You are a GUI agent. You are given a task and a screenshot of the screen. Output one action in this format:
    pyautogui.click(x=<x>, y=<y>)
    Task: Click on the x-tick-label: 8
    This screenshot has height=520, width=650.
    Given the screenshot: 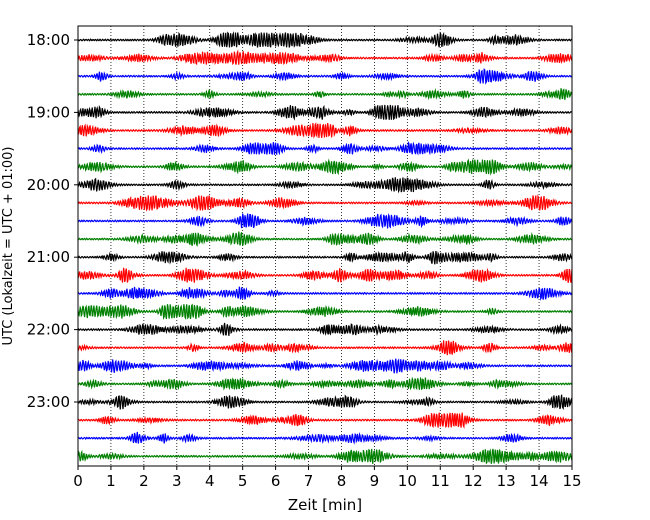 What is the action you would take?
    pyautogui.click(x=342, y=481)
    